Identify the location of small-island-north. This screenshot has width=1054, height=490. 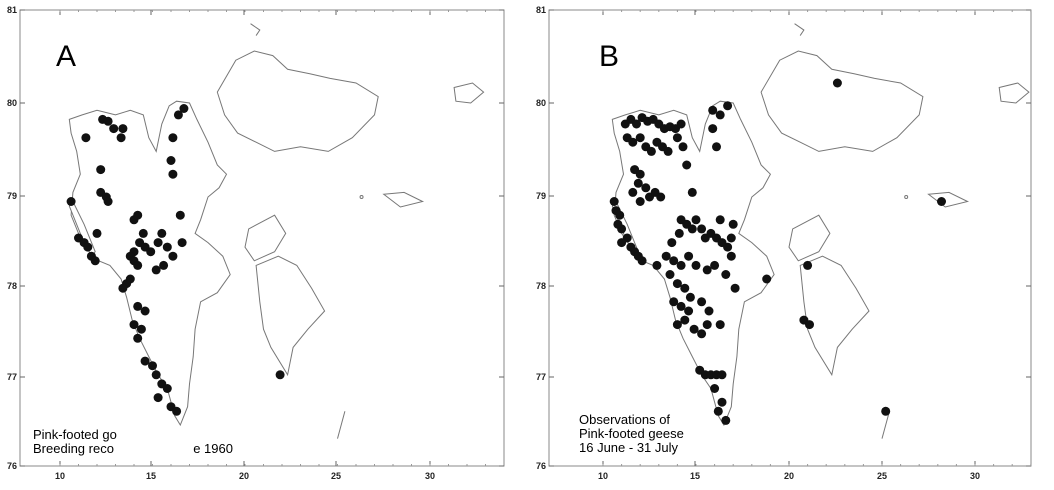
(255, 29).